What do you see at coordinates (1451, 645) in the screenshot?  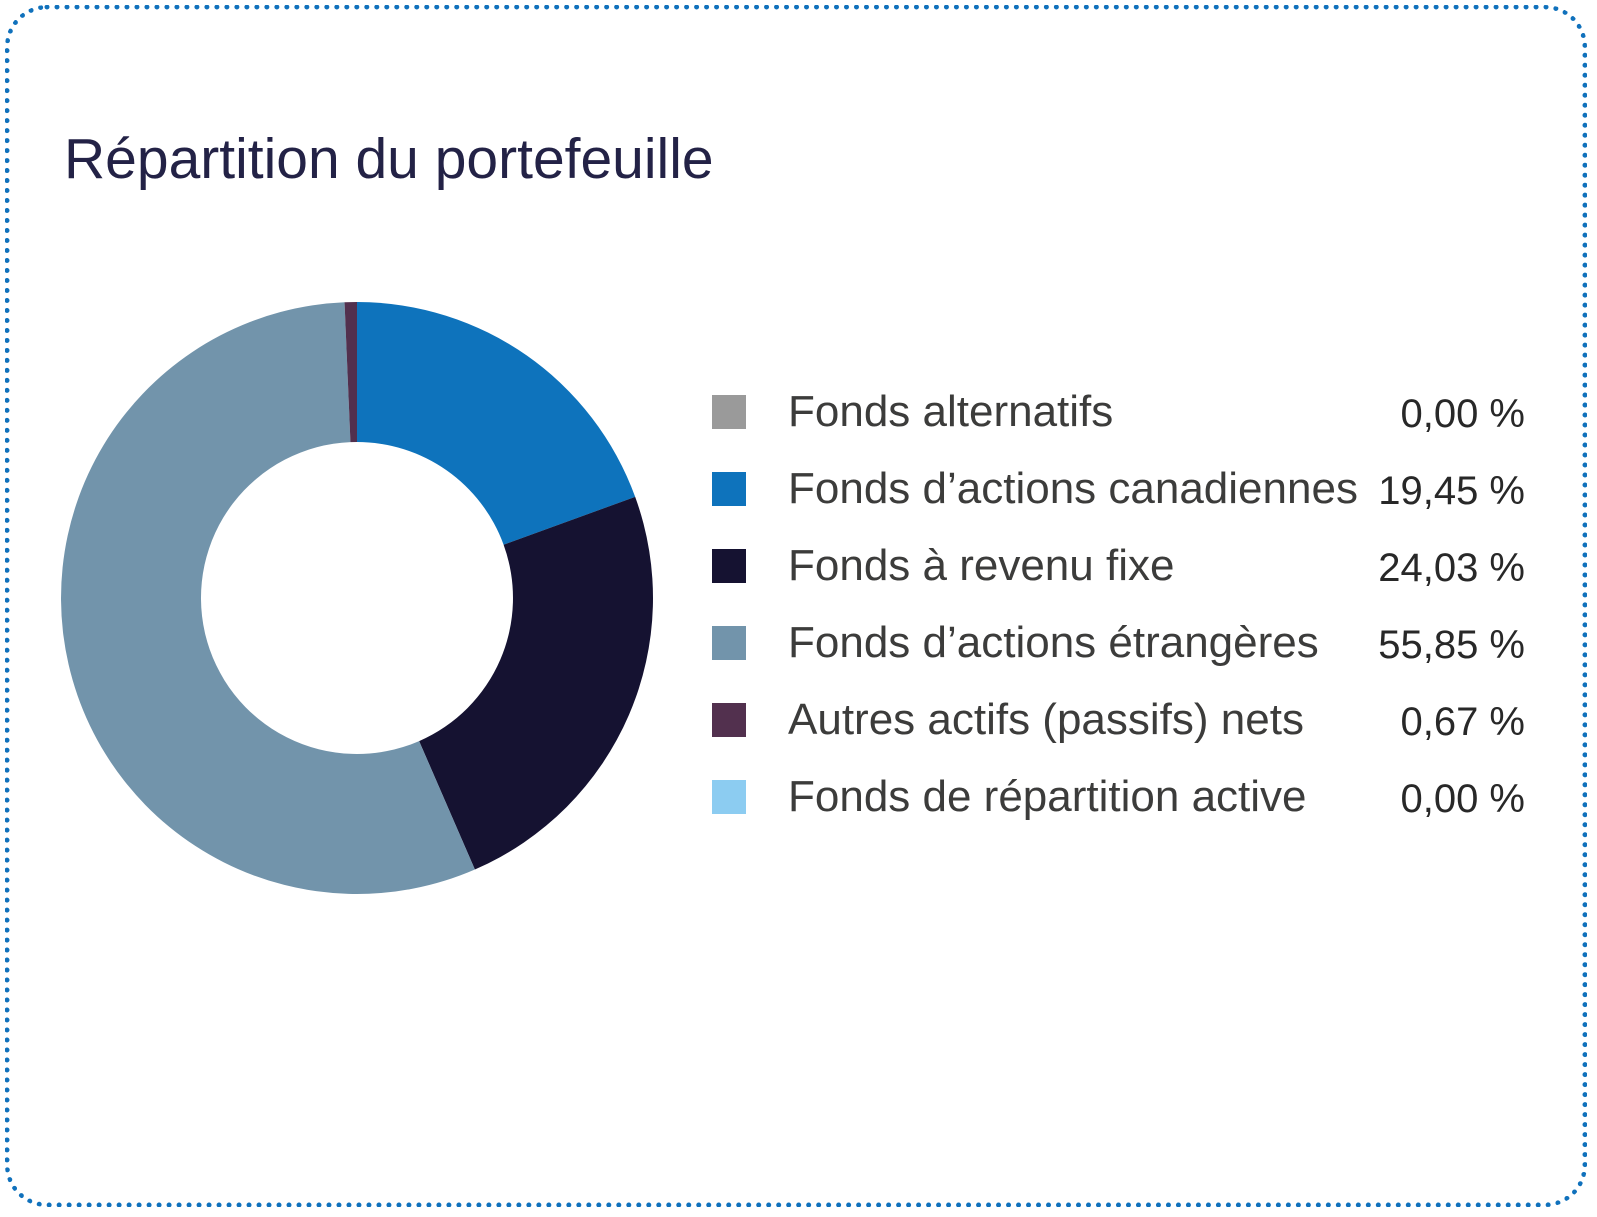 I see `legend-value: 55,85 %` at bounding box center [1451, 645].